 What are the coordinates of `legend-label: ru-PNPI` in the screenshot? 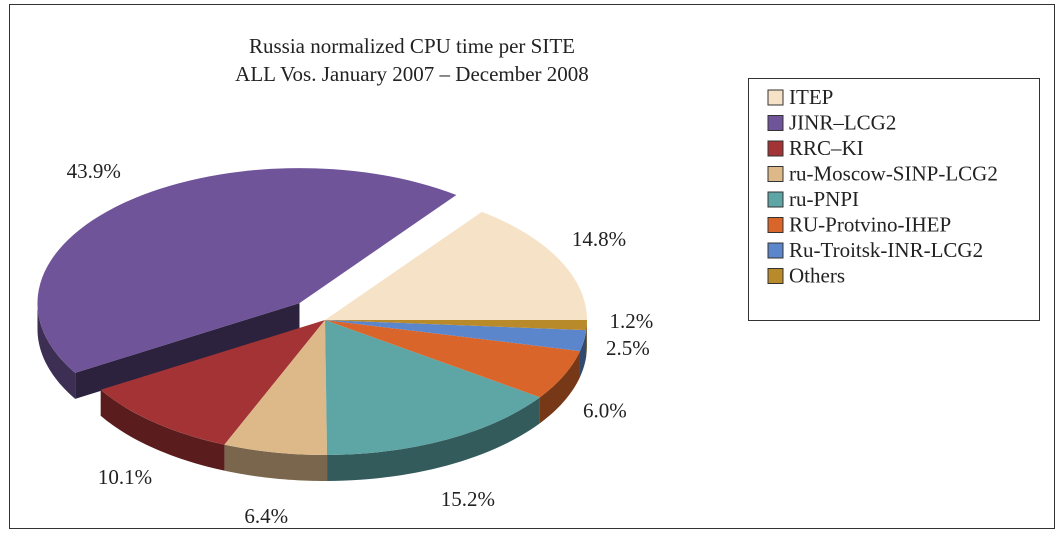 It's located at (824, 199).